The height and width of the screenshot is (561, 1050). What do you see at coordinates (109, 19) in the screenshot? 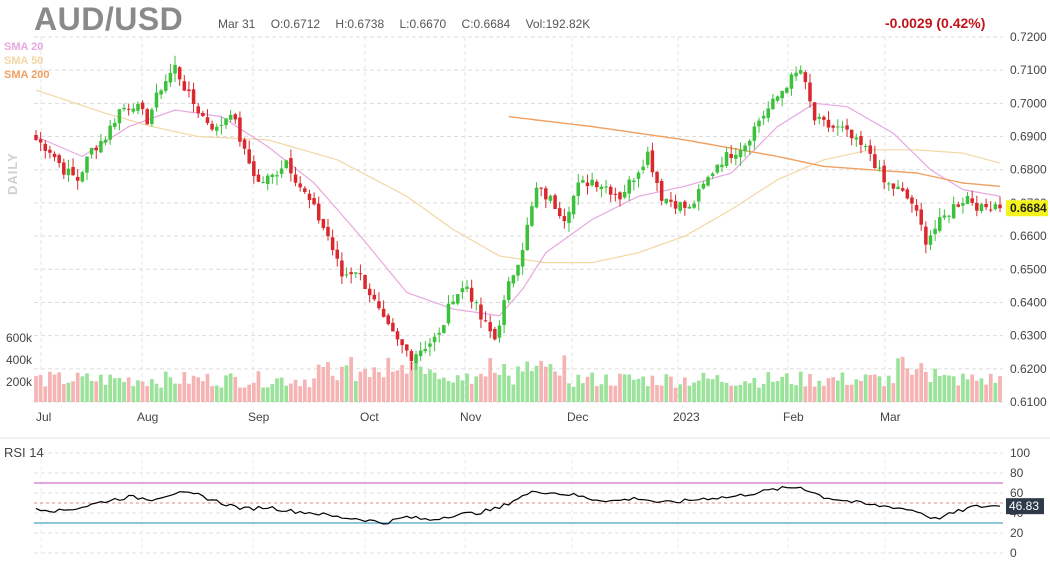
I see `symbol-title: AUD/USD` at bounding box center [109, 19].